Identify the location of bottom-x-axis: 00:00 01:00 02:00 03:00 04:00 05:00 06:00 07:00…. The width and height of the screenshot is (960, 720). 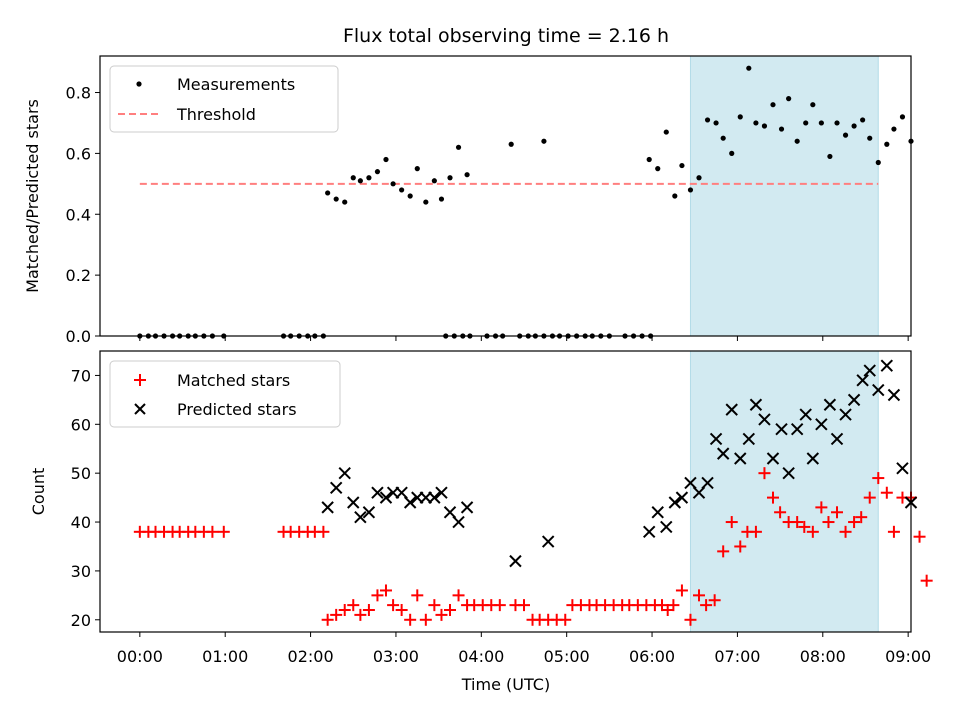
(524, 649).